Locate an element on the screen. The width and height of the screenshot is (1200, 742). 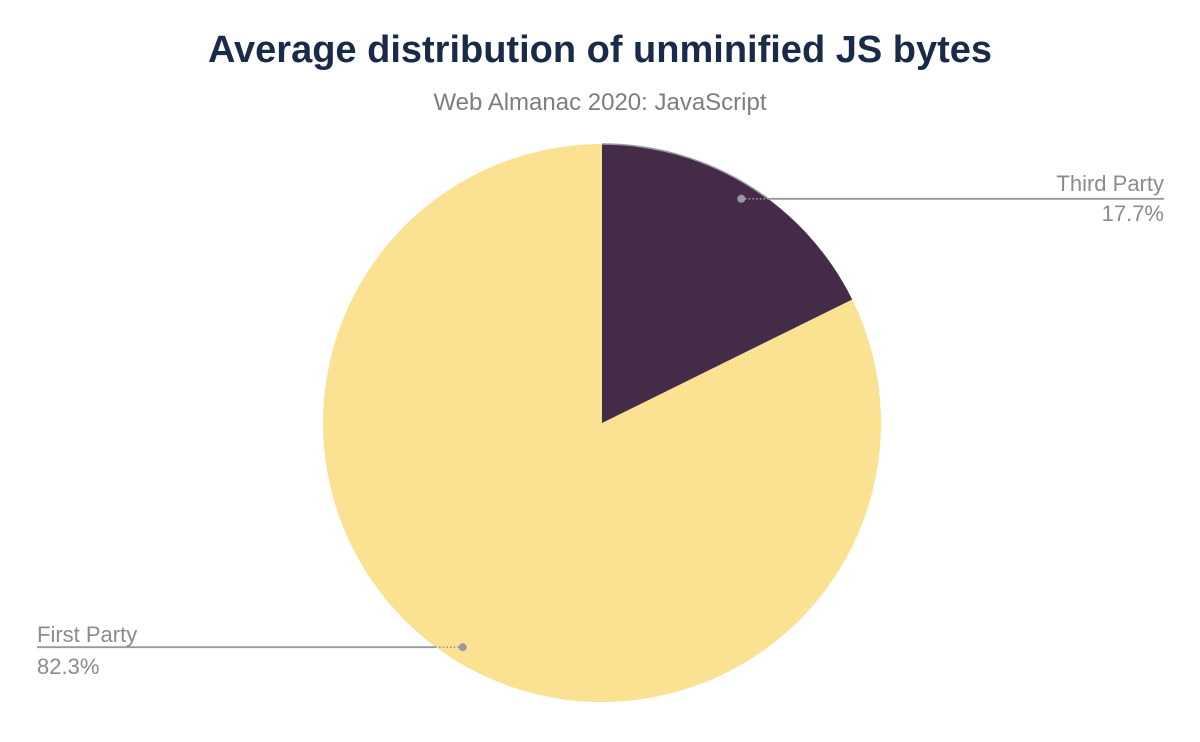
leader-dot-first-party is located at coordinates (462, 647).